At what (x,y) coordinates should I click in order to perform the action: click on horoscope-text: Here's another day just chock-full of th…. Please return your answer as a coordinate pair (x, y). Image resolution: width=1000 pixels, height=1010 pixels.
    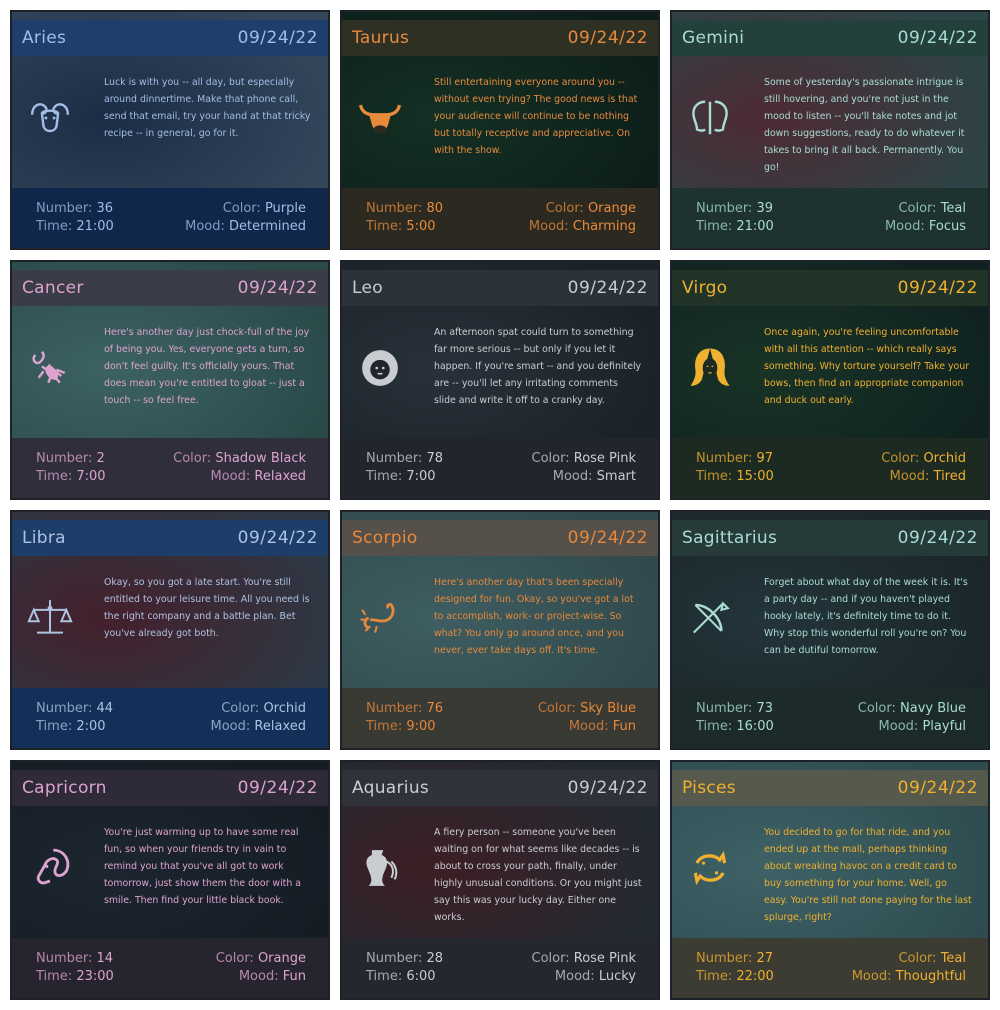
    Looking at the image, I should click on (207, 366).